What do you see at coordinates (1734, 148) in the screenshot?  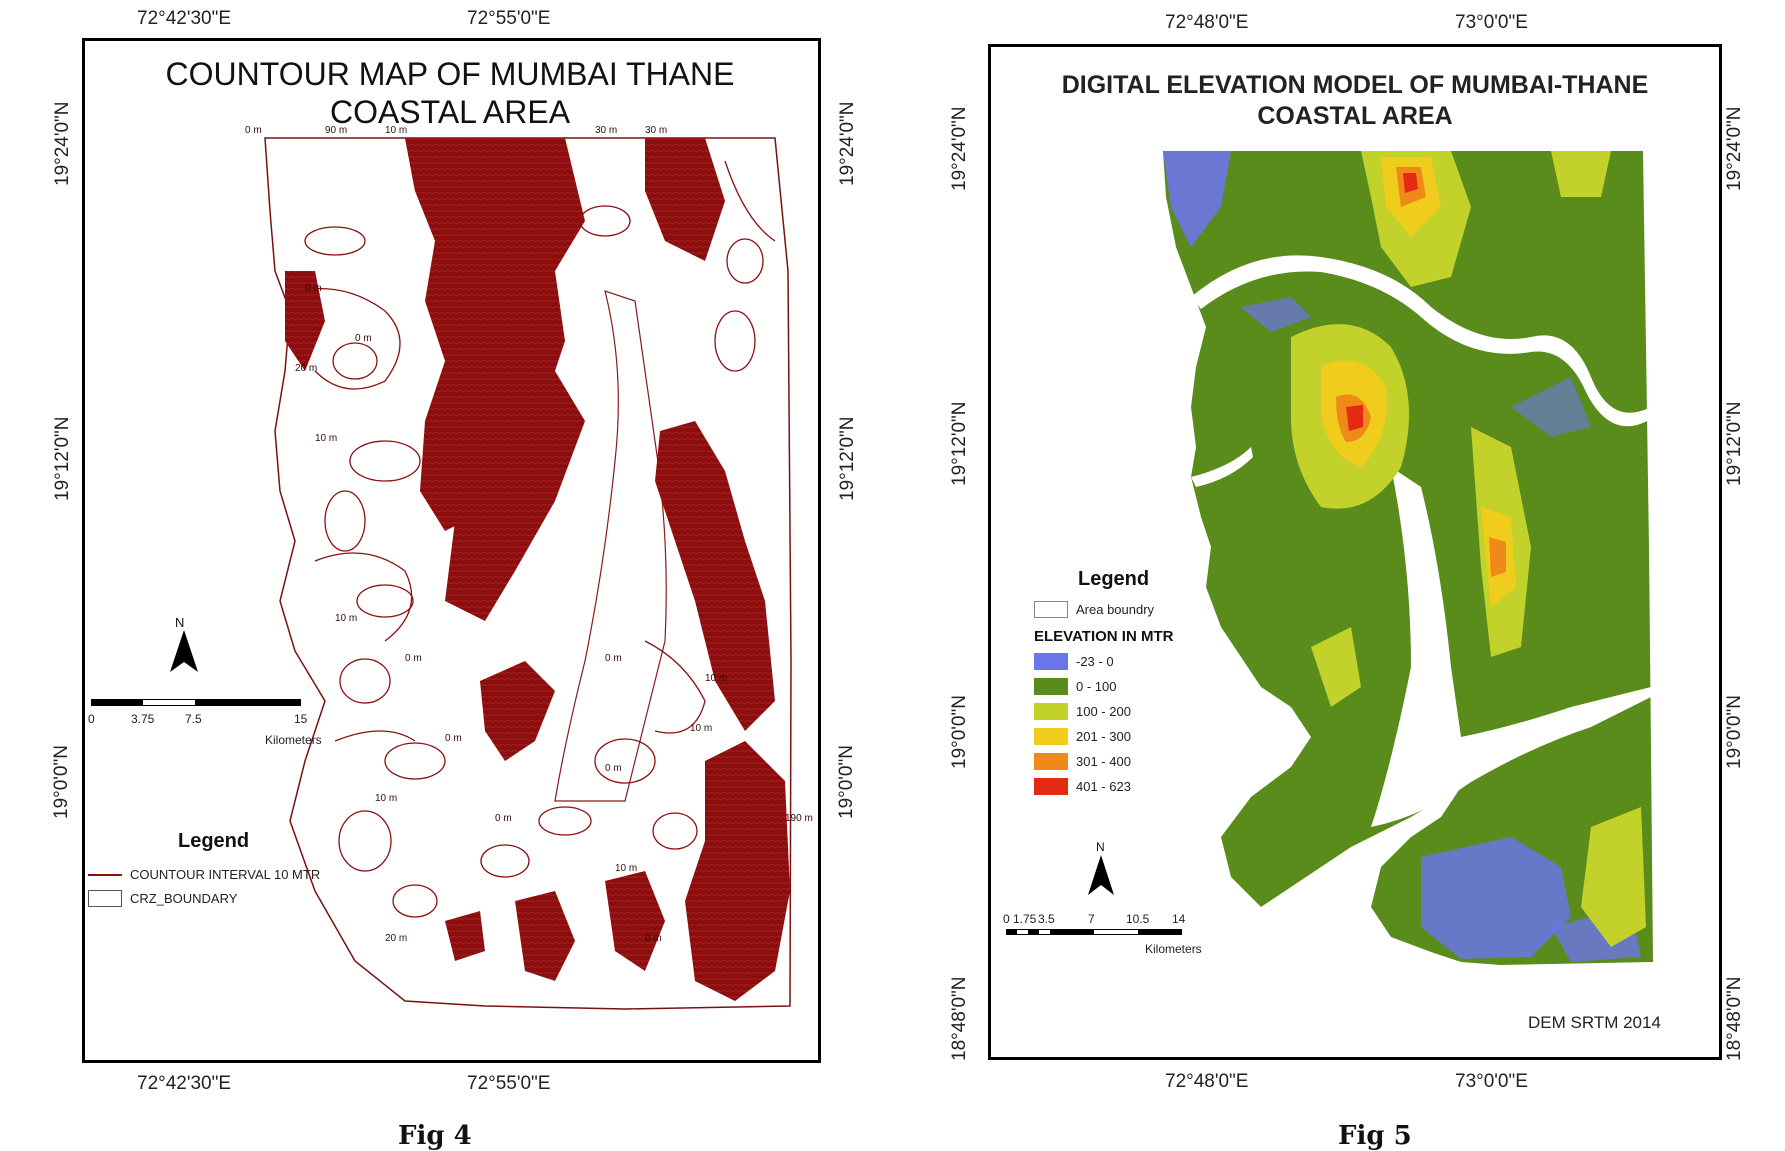 I see `fig5-lat-tick-right-1: 19°24'0"N` at bounding box center [1734, 148].